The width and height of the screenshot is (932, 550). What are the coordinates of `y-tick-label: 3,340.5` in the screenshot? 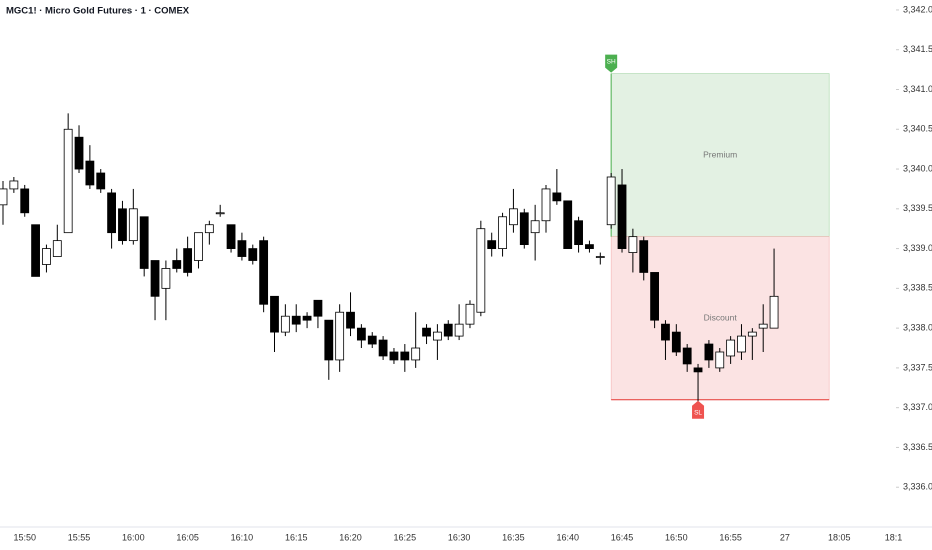 It's located at (917, 129).